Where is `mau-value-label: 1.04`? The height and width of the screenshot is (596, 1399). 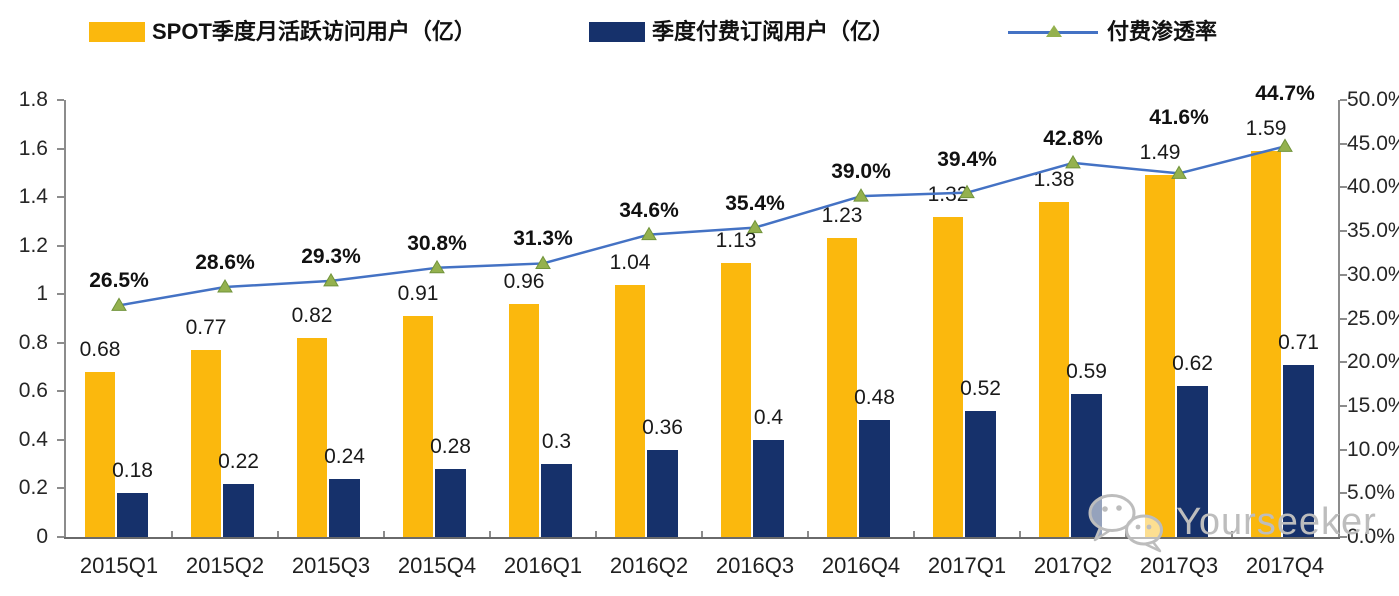 mau-value-label: 1.04 is located at coordinates (630, 262).